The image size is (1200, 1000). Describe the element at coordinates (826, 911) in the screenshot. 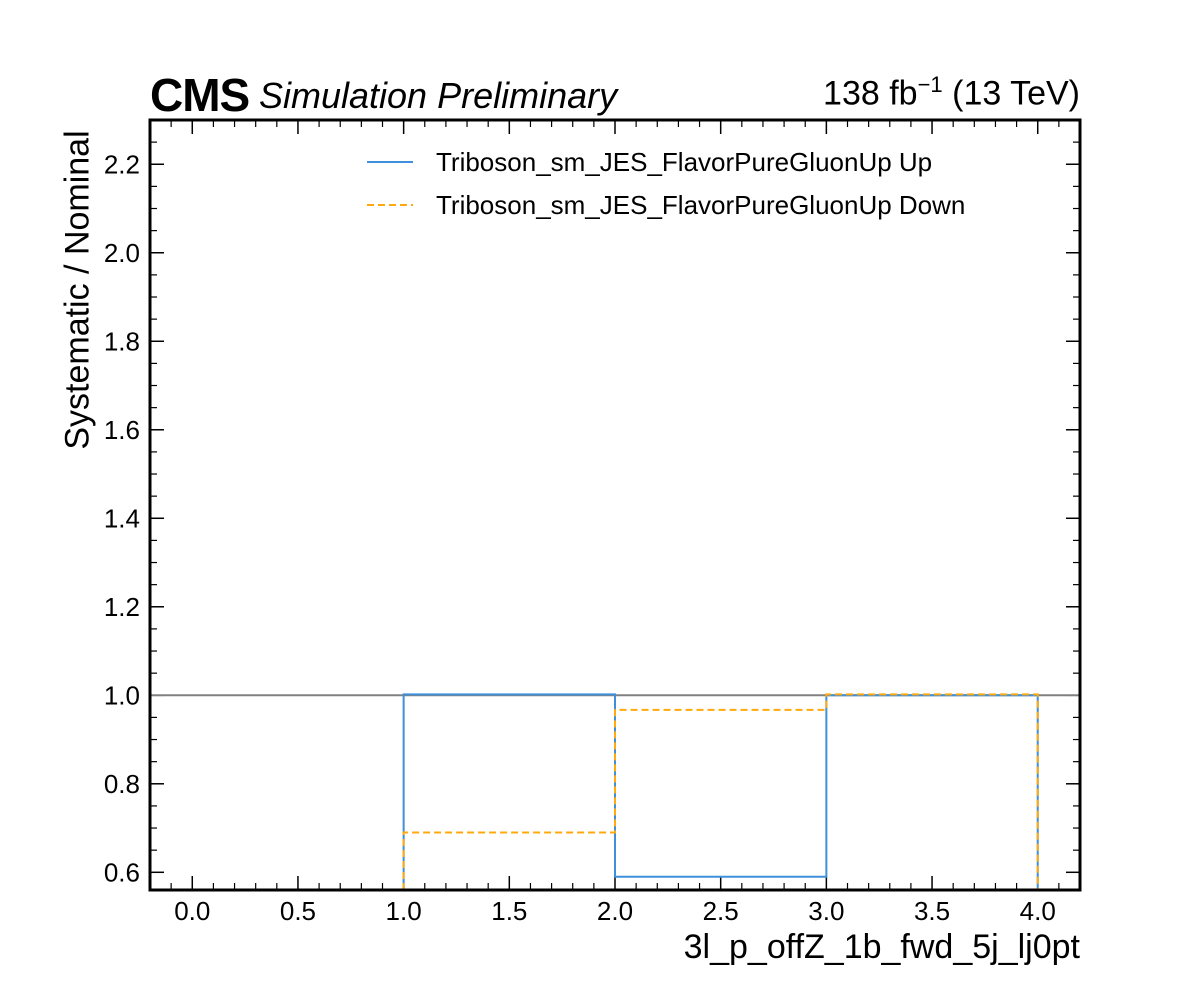

I see `x-tick-label: 3.0` at that location.